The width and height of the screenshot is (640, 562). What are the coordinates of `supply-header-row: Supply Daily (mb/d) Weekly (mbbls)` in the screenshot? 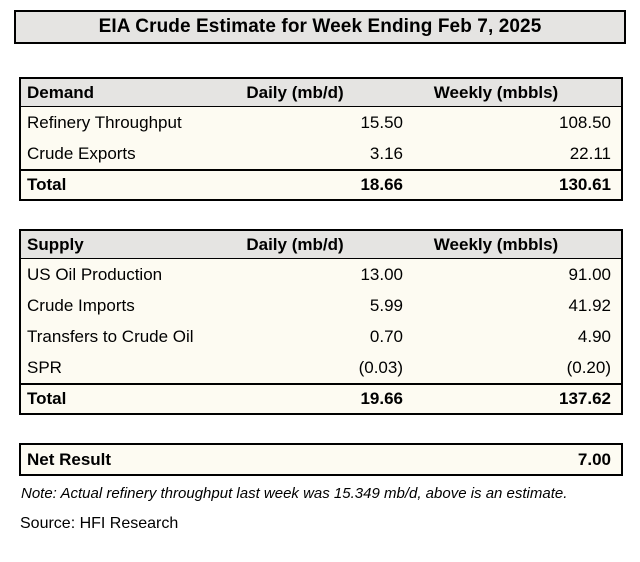 It's located at (321, 245).